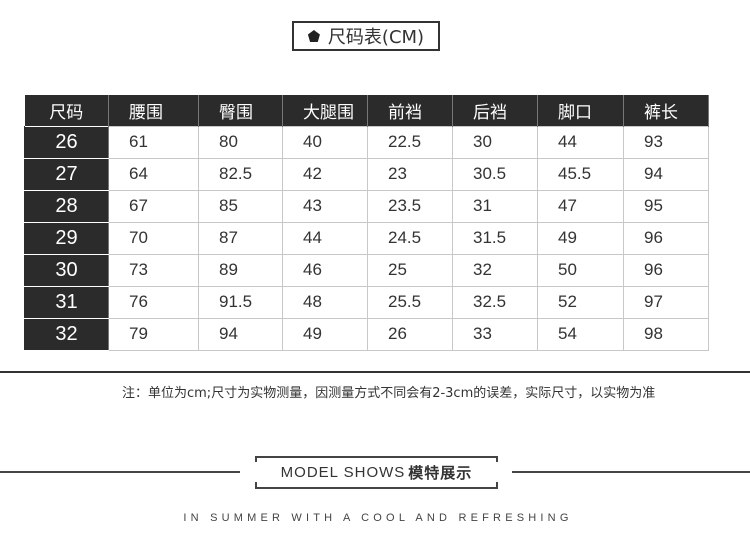 This screenshot has height=557, width=750. What do you see at coordinates (313, 36) in the screenshot?
I see `pentagon-icon` at bounding box center [313, 36].